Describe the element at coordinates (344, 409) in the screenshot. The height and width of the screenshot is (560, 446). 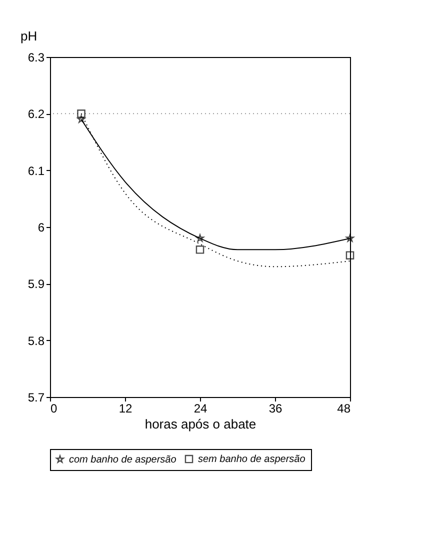
I see `x-tick-label: 48` at that location.